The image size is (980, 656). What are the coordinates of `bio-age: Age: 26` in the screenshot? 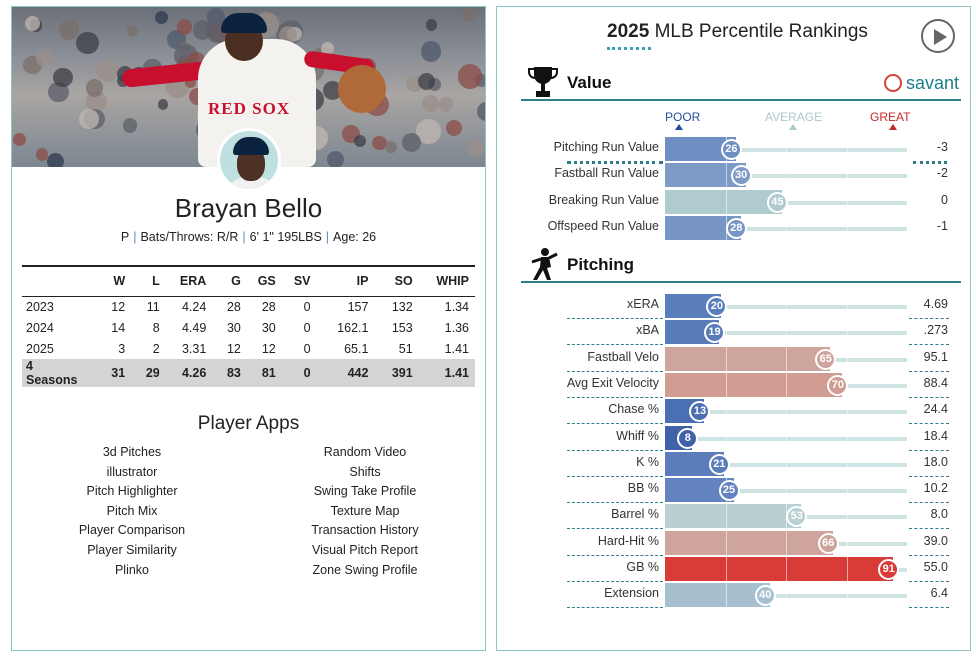 It's located at (355, 237).